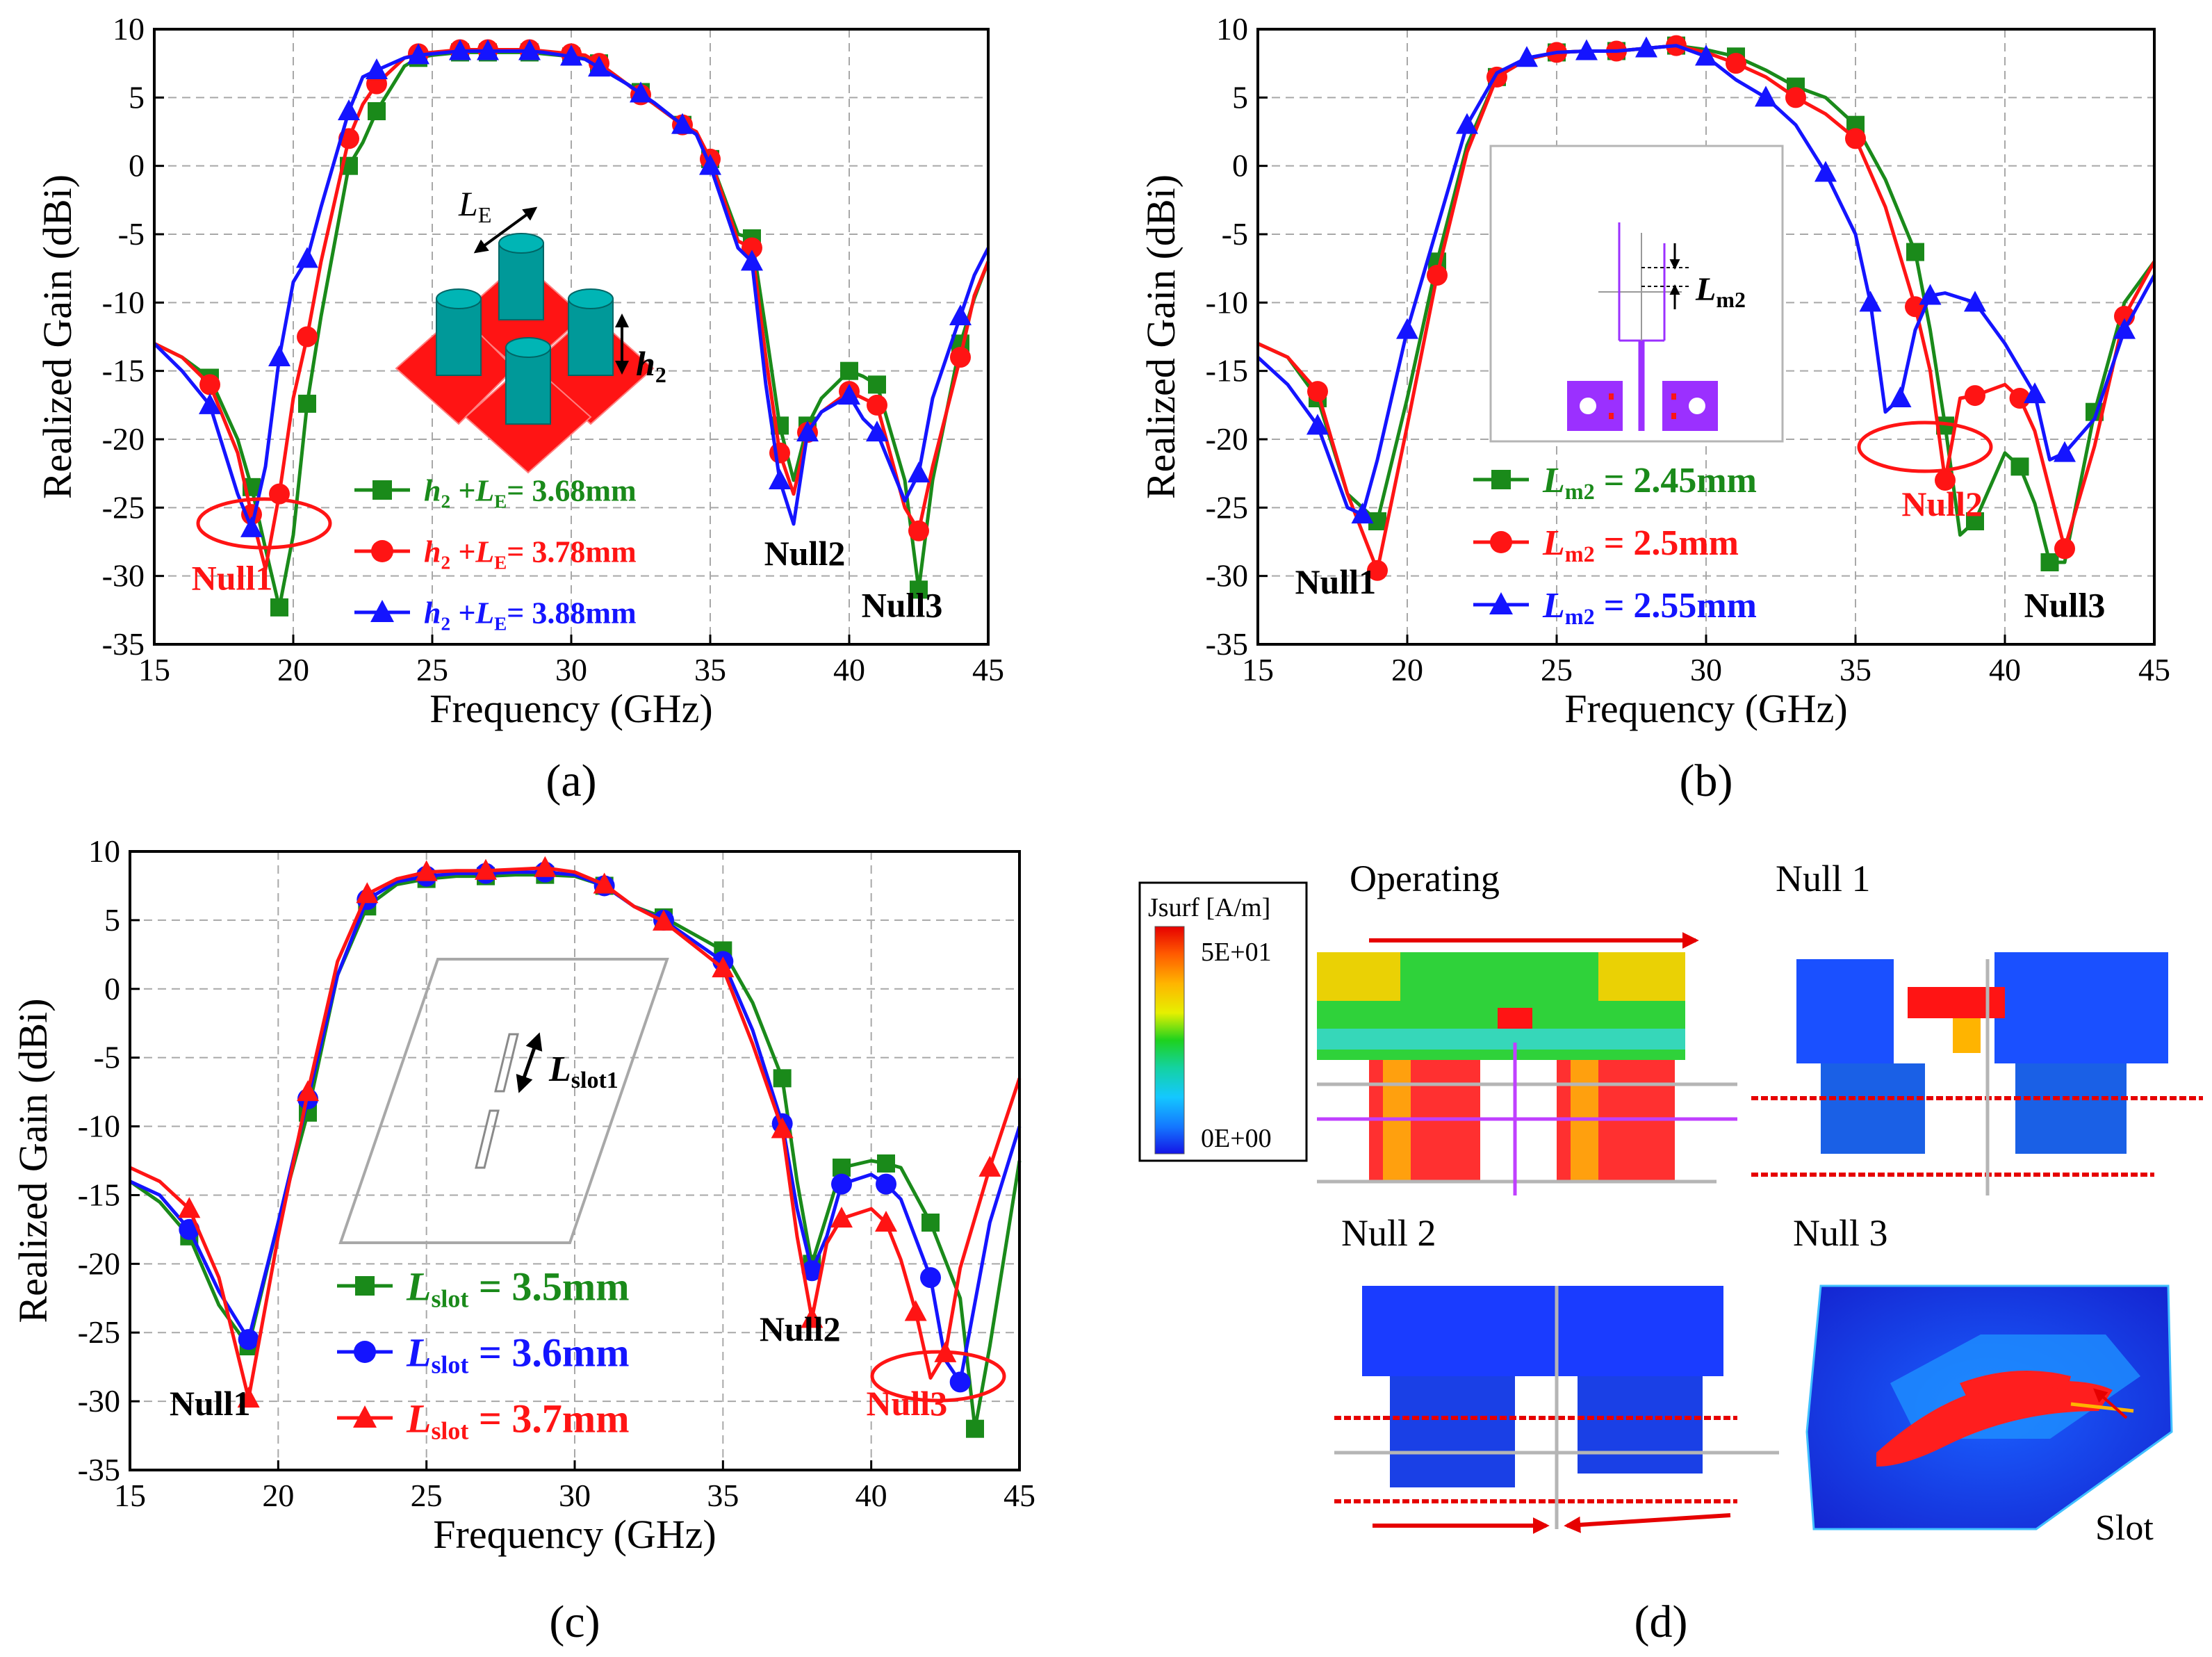  Describe the element at coordinates (1227, 576) in the screenshot. I see `y-tick-label: -30` at that location.